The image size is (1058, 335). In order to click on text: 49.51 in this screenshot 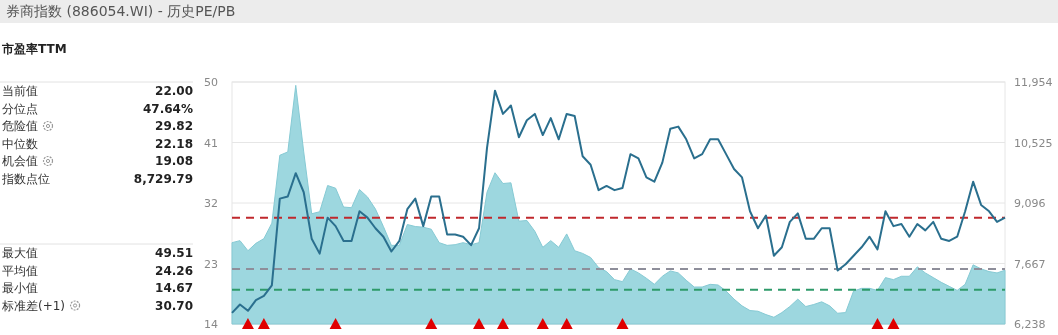, I will do `click(174, 253)`.